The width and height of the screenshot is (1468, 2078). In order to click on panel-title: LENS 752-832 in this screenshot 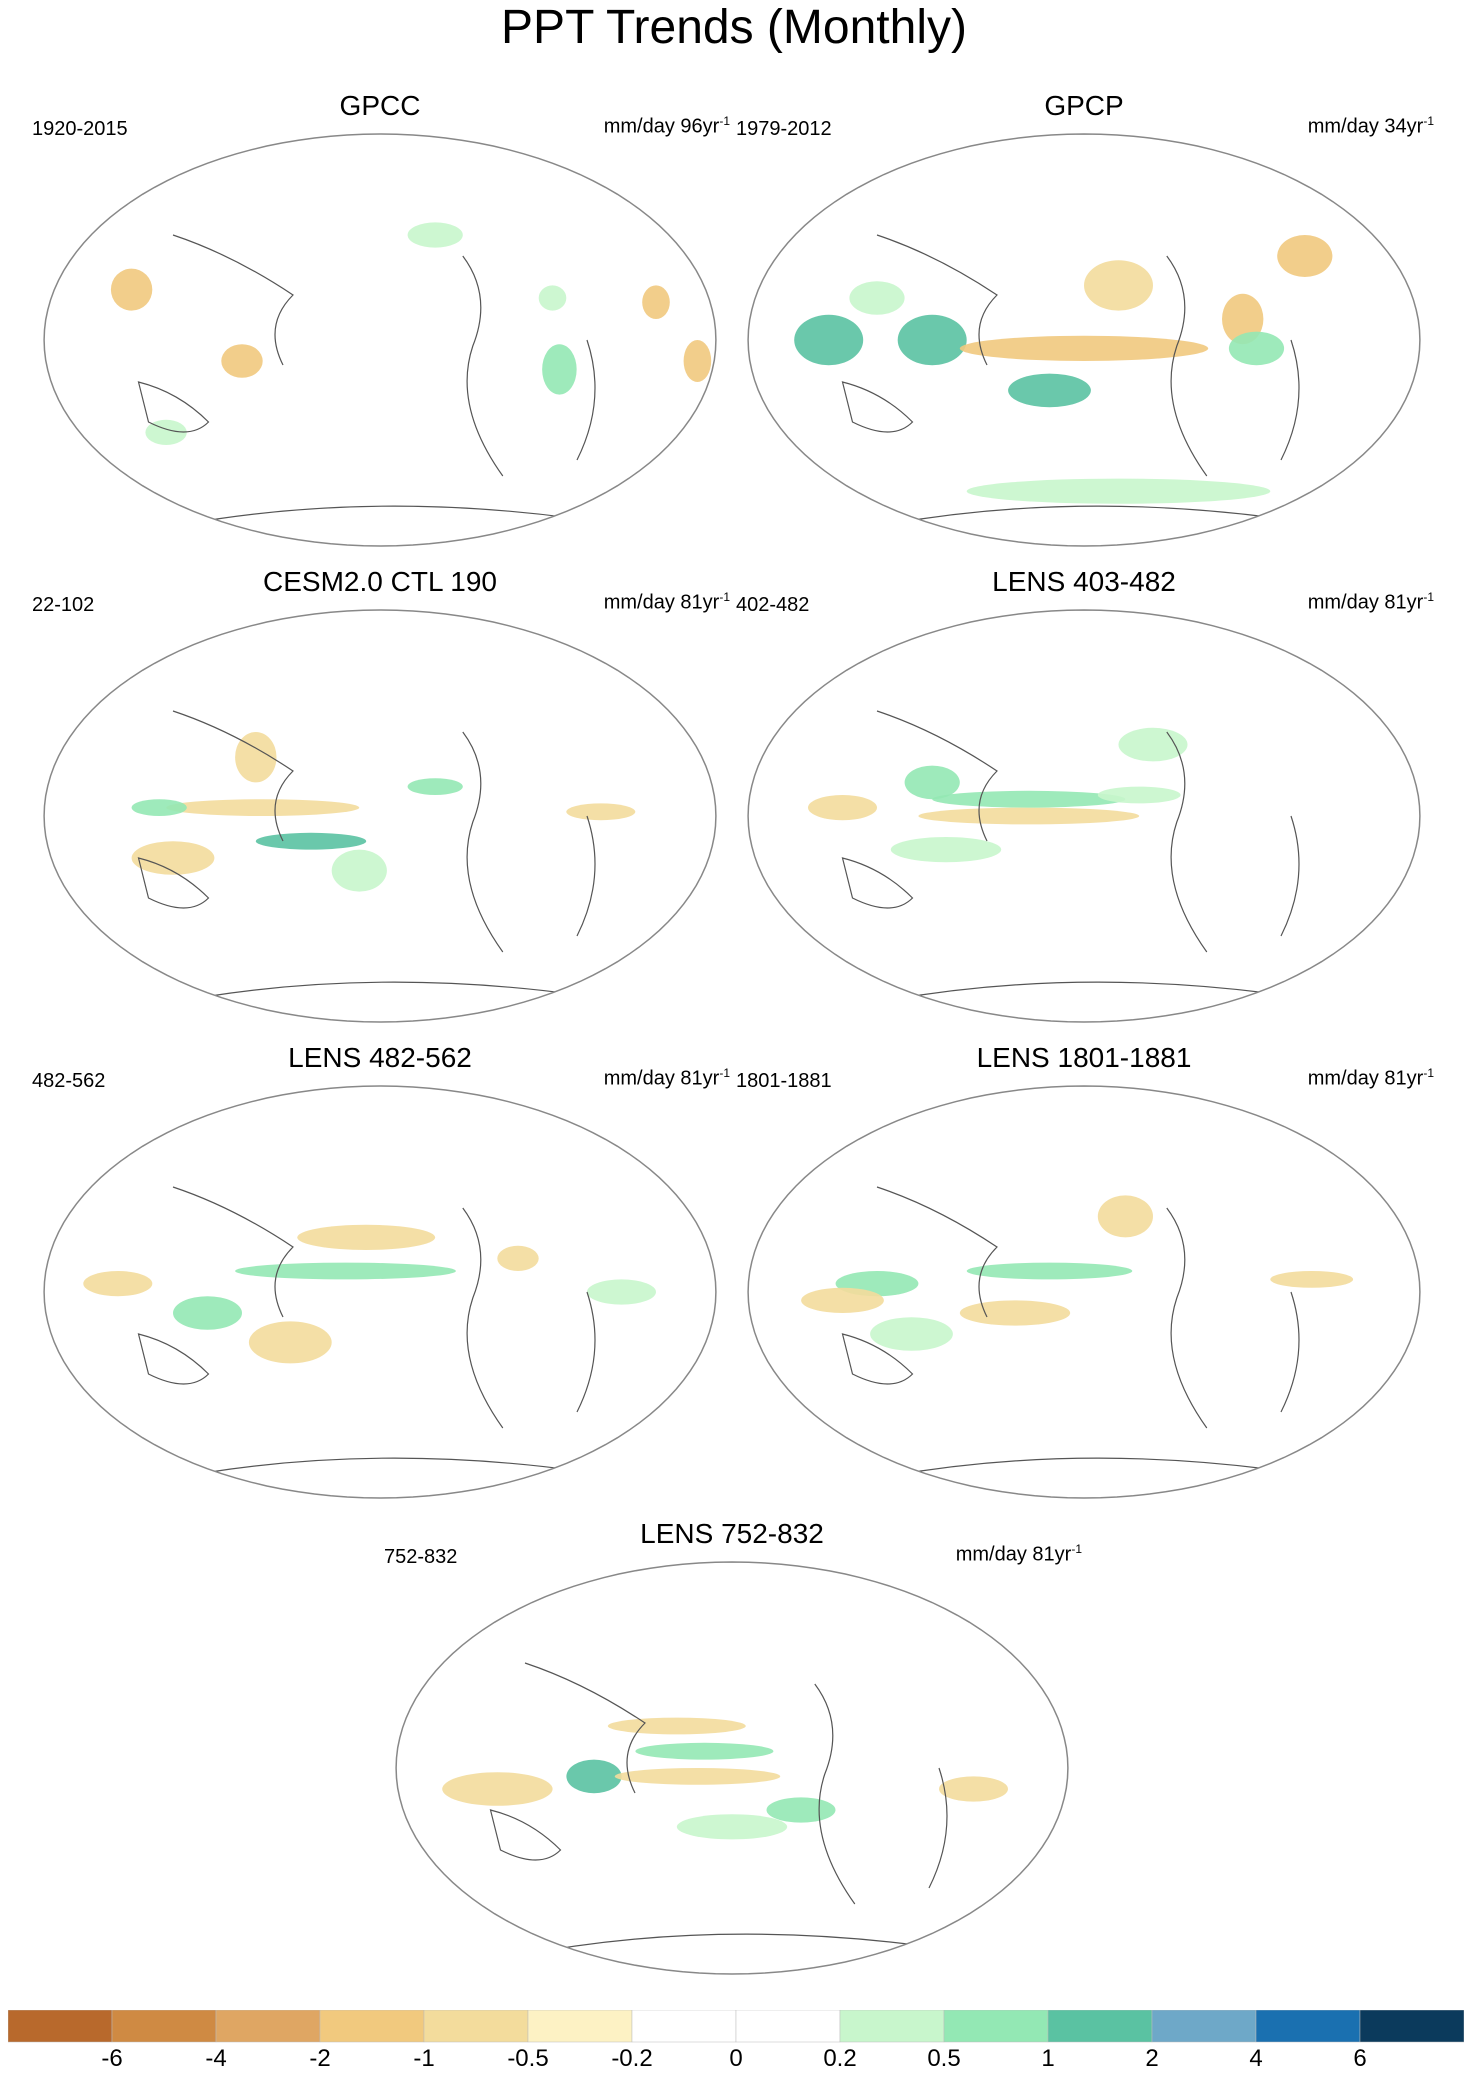, I will do `click(732, 1533)`.